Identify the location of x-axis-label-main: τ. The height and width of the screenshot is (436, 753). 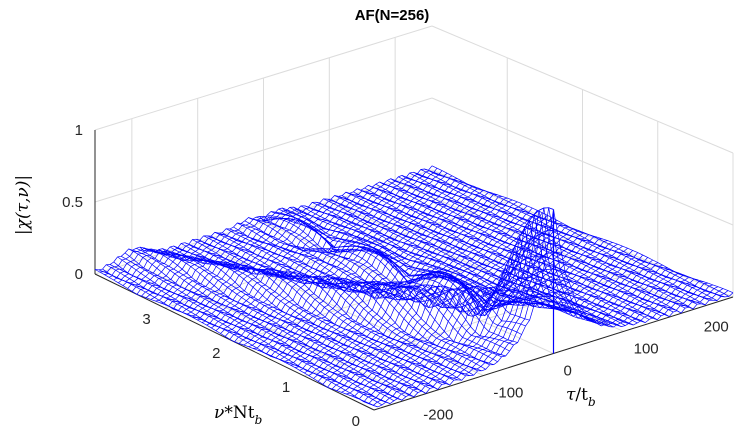
(571, 395).